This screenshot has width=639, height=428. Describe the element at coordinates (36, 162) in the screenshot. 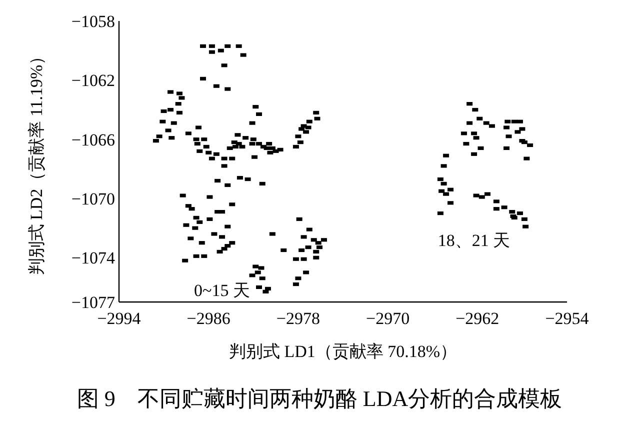

I see `y-axis-title: 判别式 LD2（贡献率 11.19%）` at that location.